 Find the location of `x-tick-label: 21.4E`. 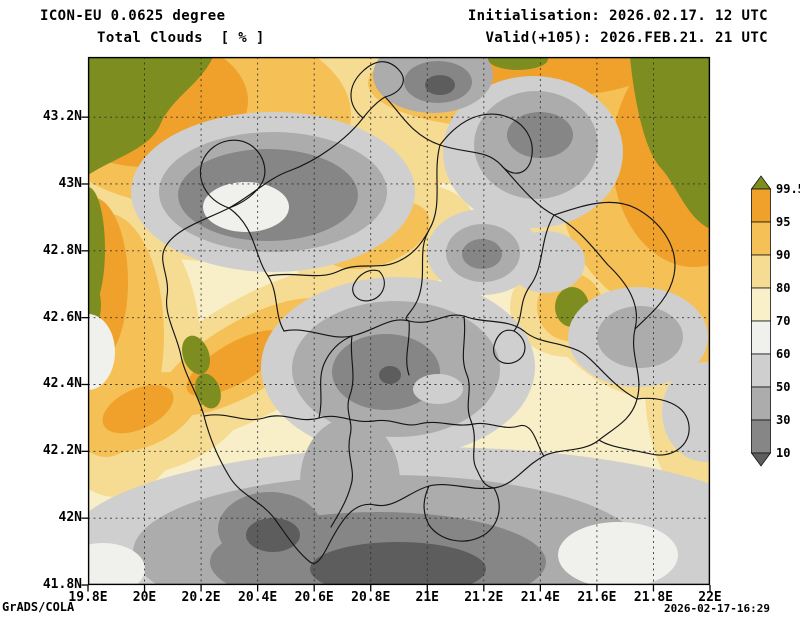

x-tick-label: 21.4E is located at coordinates (540, 597).